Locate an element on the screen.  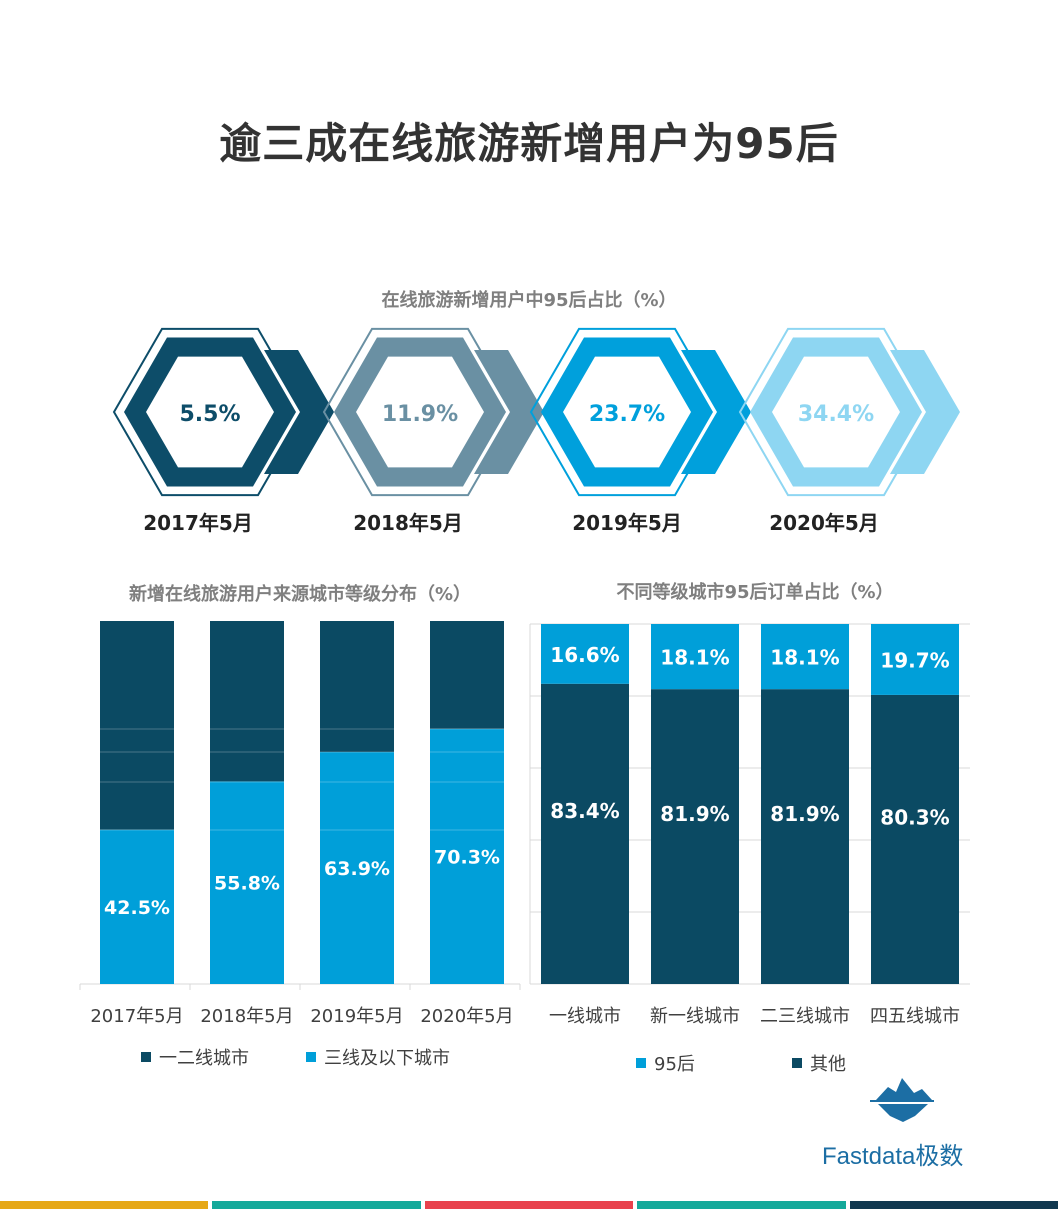
x-tick-label: 2017年5月 is located at coordinates (136, 1016).